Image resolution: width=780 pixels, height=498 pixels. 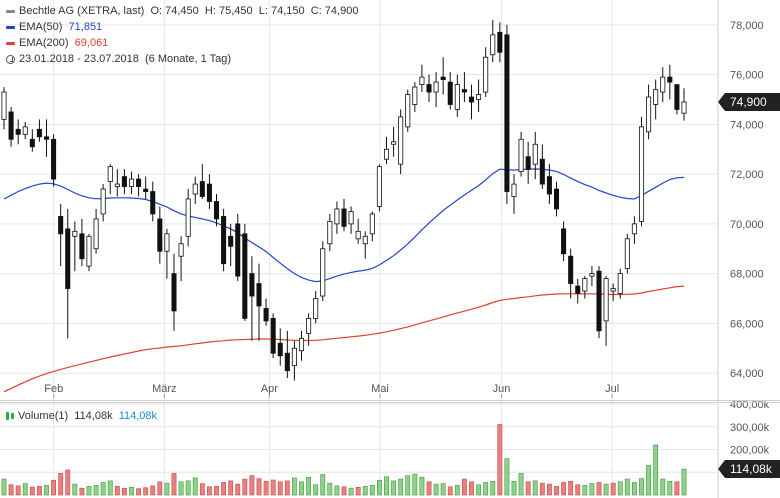 What do you see at coordinates (380, 389) in the screenshot?
I see `month-label: Mai` at bounding box center [380, 389].